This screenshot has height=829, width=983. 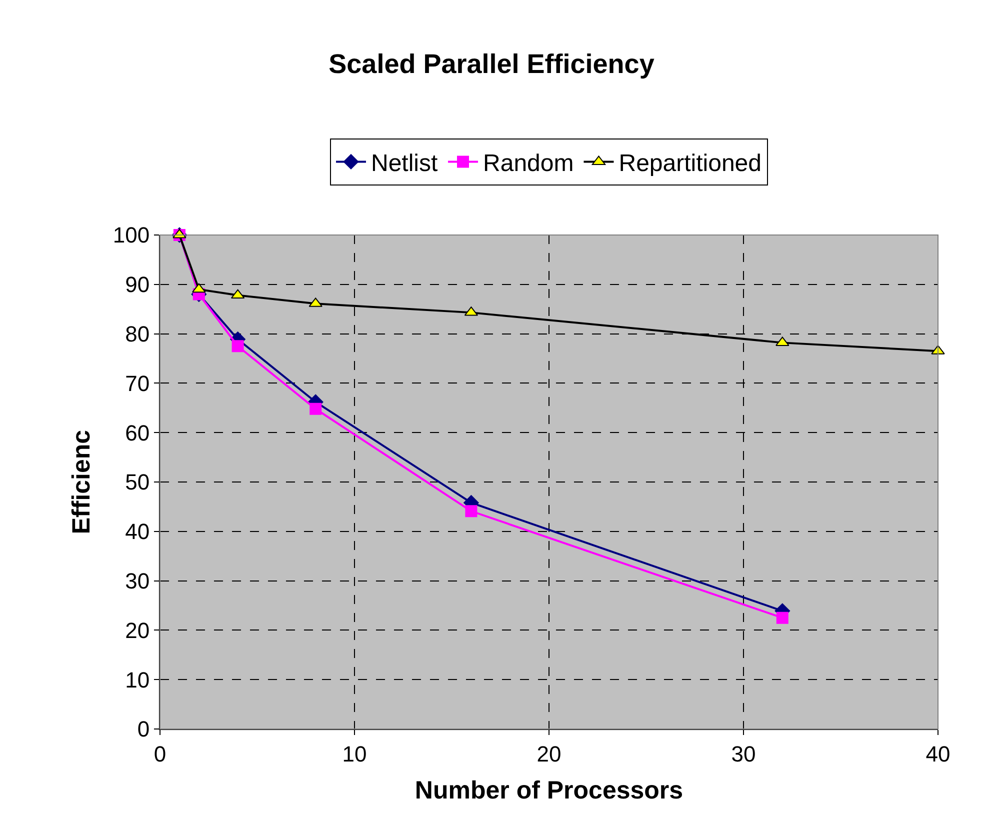 I want to click on y-tick-label: 10, so click(x=137, y=679).